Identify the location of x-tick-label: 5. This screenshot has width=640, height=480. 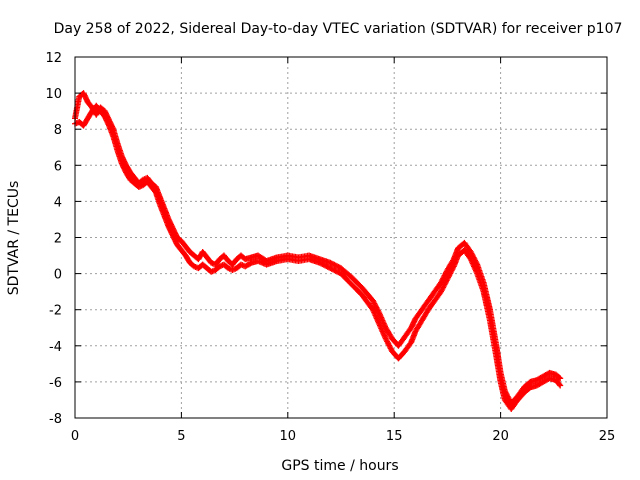
(181, 436).